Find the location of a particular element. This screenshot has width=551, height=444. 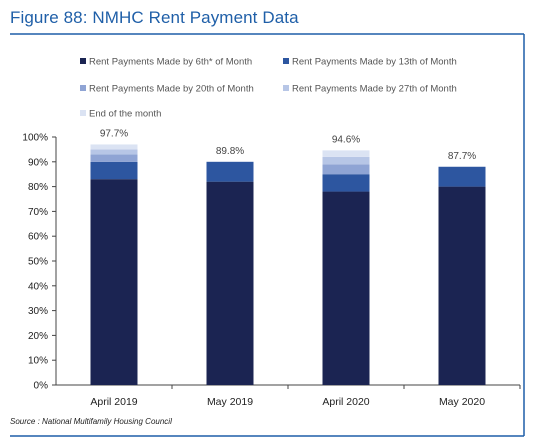

y-tick-label: 90% is located at coordinates (38, 162).